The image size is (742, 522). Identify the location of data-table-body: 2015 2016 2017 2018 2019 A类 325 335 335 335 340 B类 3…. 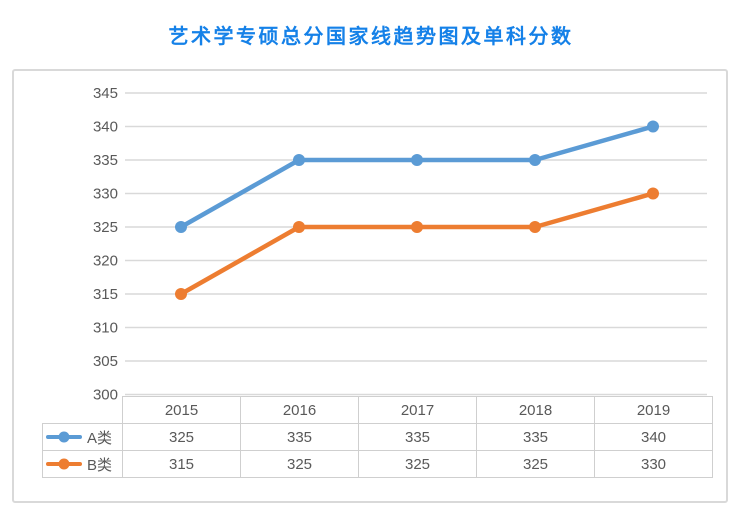
(377, 437).